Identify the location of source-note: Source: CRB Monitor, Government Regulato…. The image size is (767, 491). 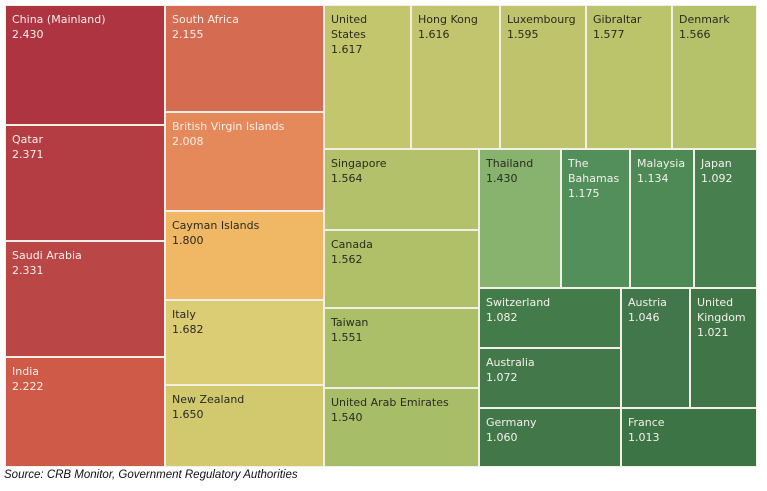
(151, 475).